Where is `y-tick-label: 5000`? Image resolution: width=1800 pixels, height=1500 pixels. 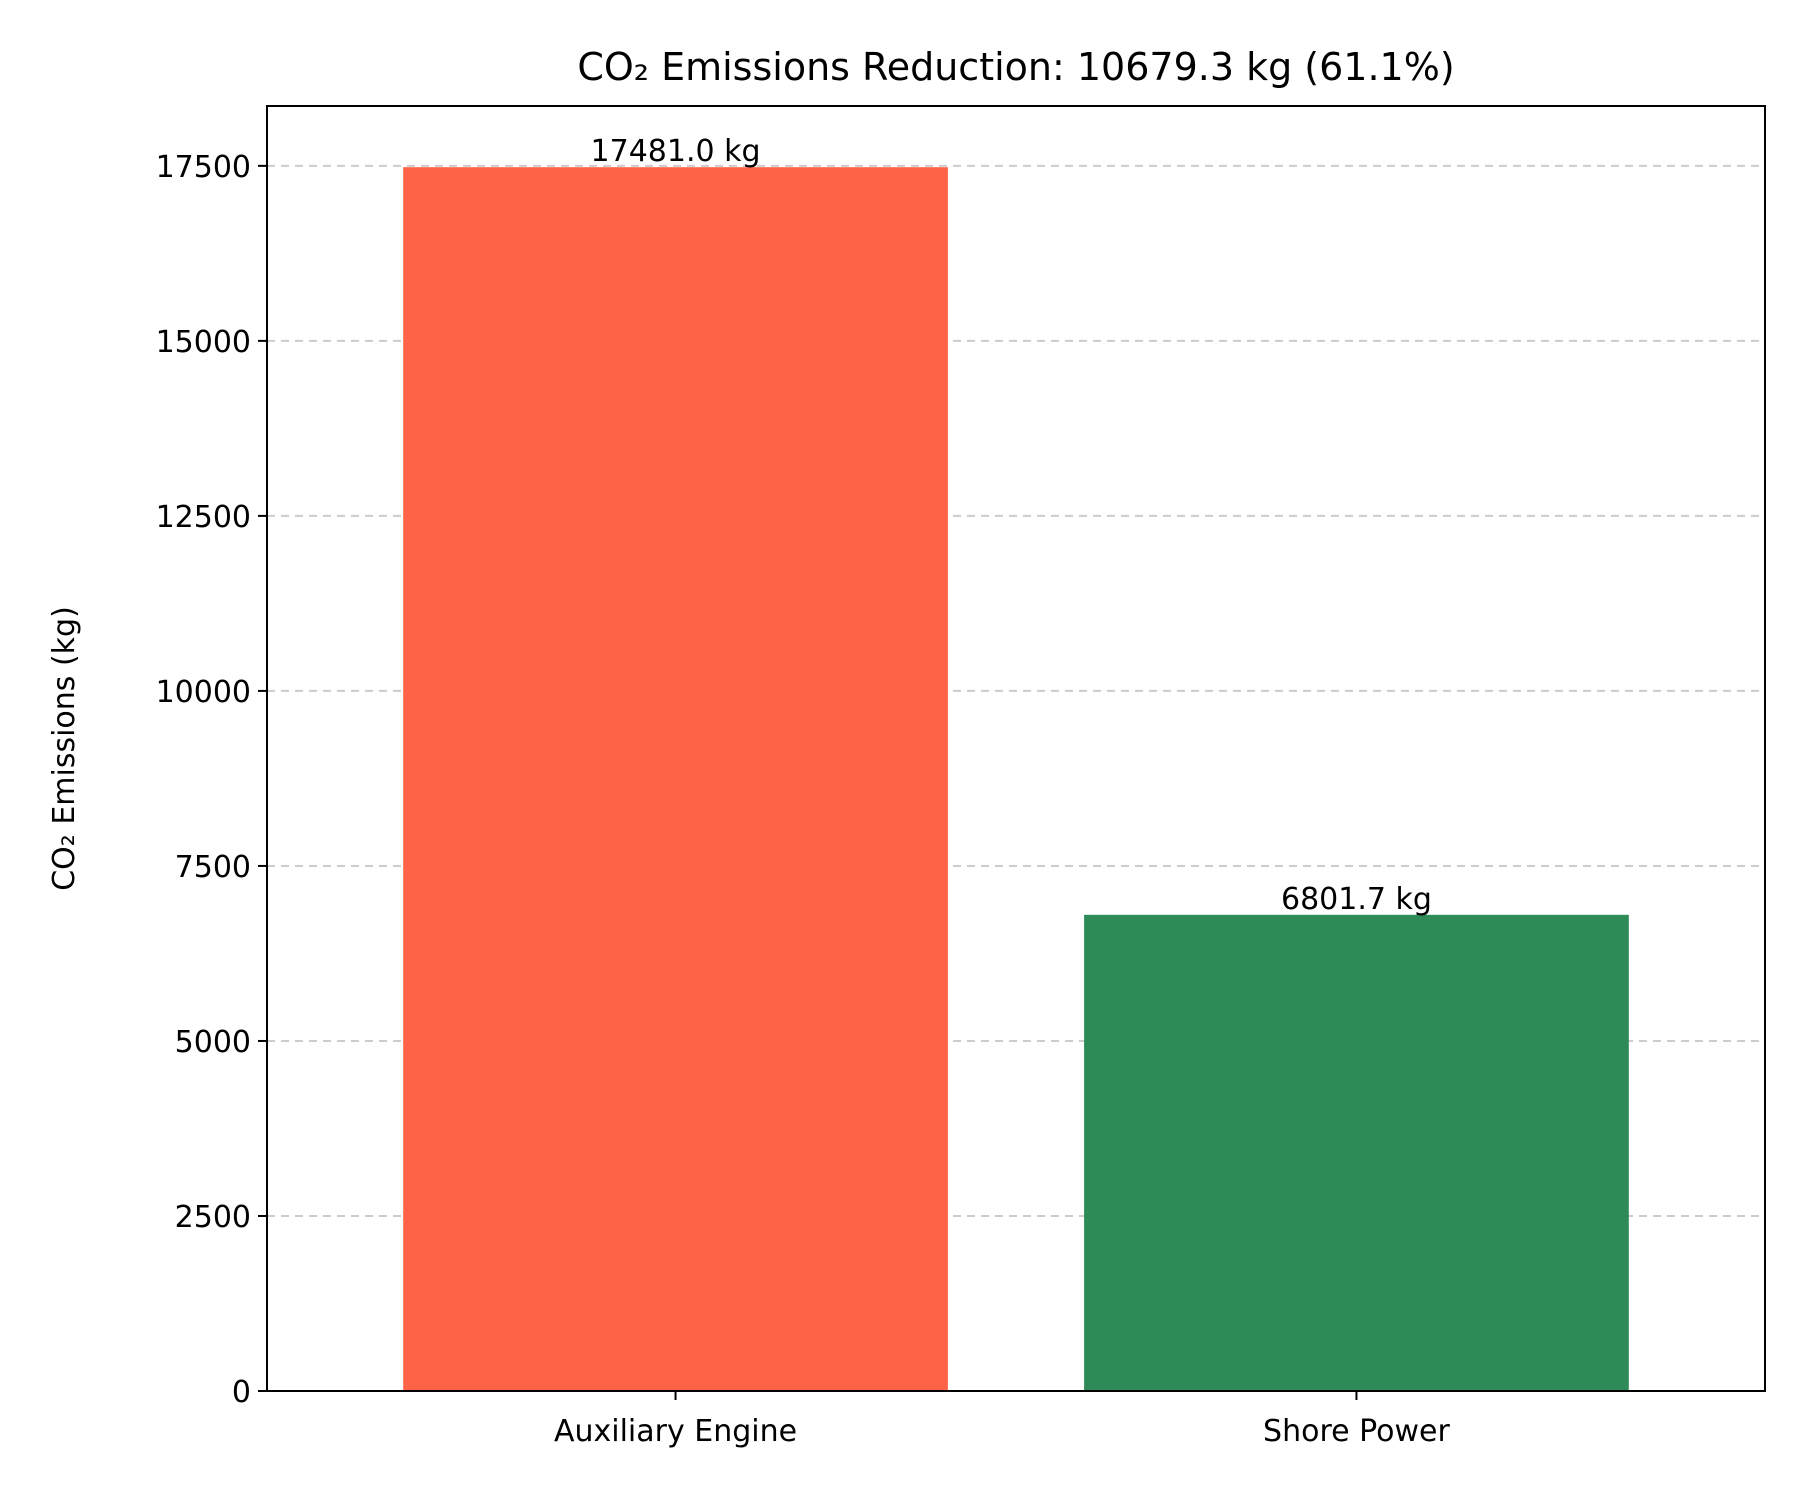 y-tick-label: 5000 is located at coordinates (213, 1042).